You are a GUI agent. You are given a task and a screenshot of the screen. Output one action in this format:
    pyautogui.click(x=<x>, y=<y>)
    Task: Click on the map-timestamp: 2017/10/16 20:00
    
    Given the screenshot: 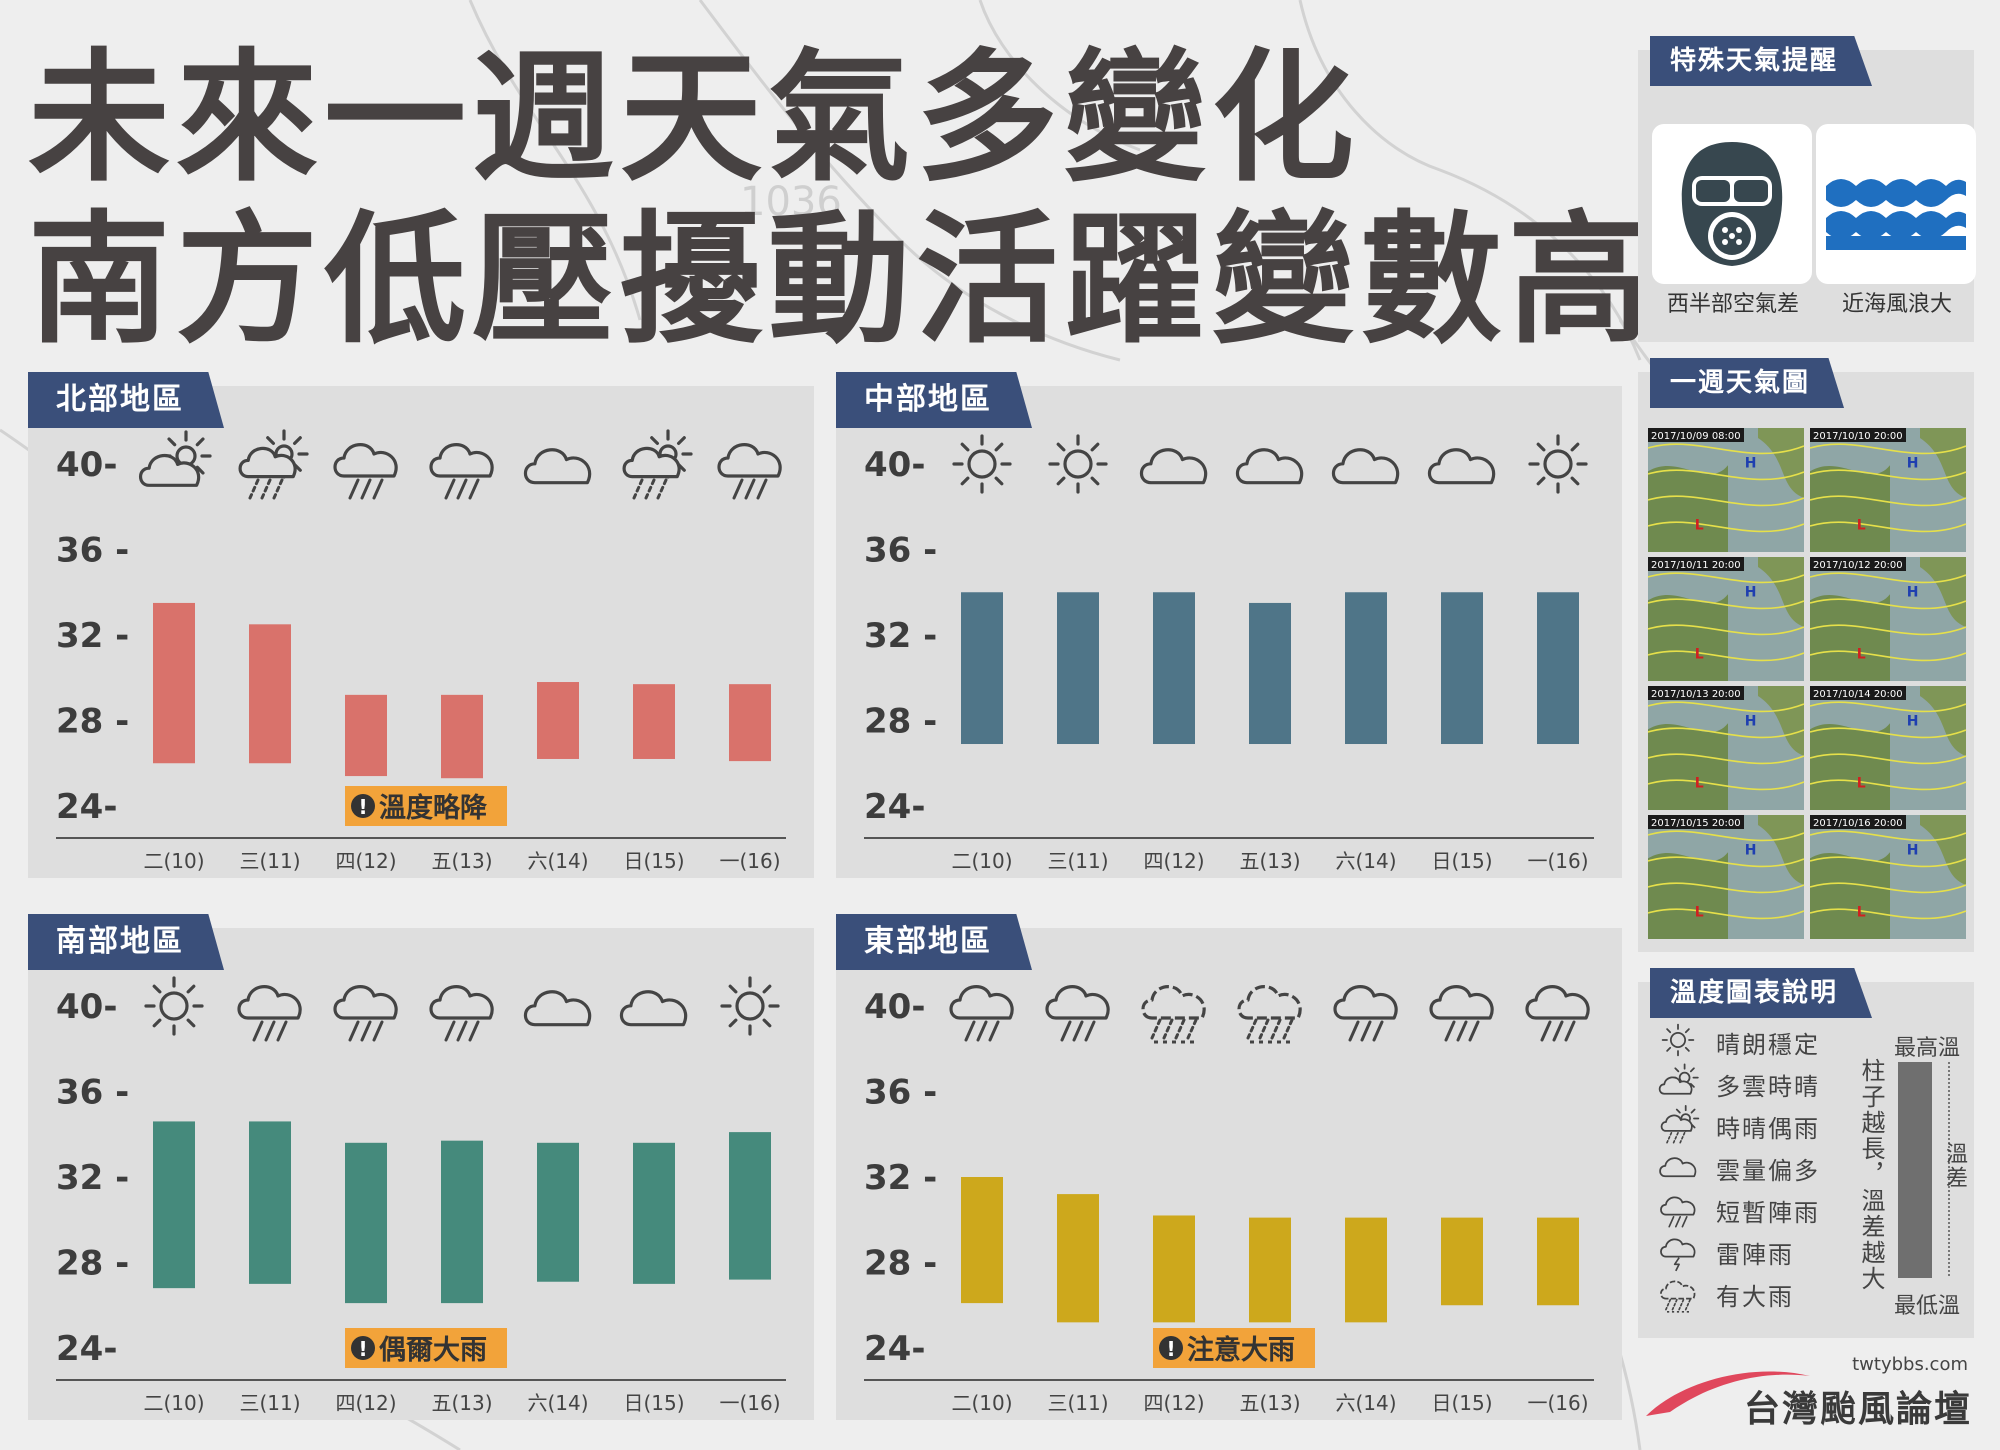 What is the action you would take?
    pyautogui.click(x=1858, y=823)
    